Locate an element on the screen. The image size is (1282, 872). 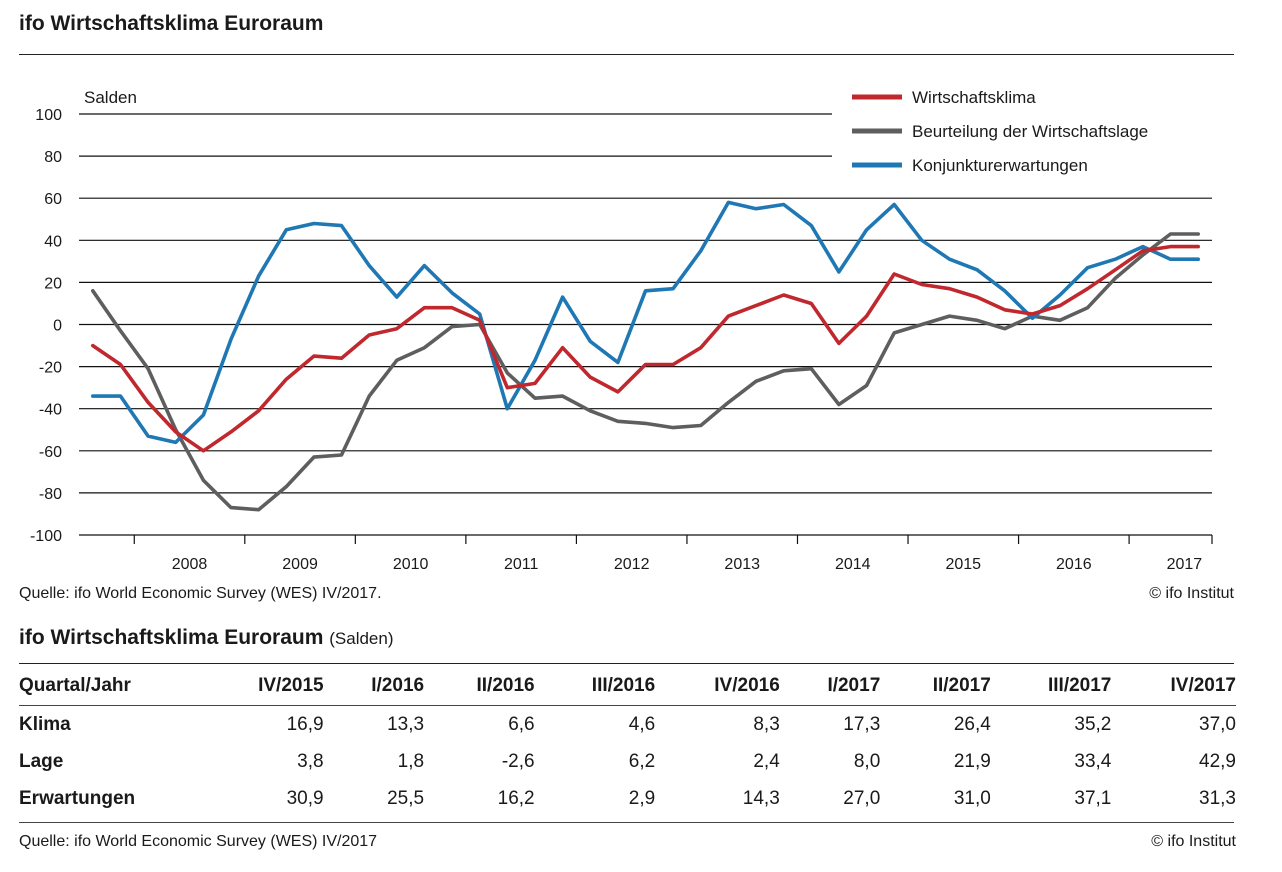
table-cell: 31,0 is located at coordinates (972, 798).